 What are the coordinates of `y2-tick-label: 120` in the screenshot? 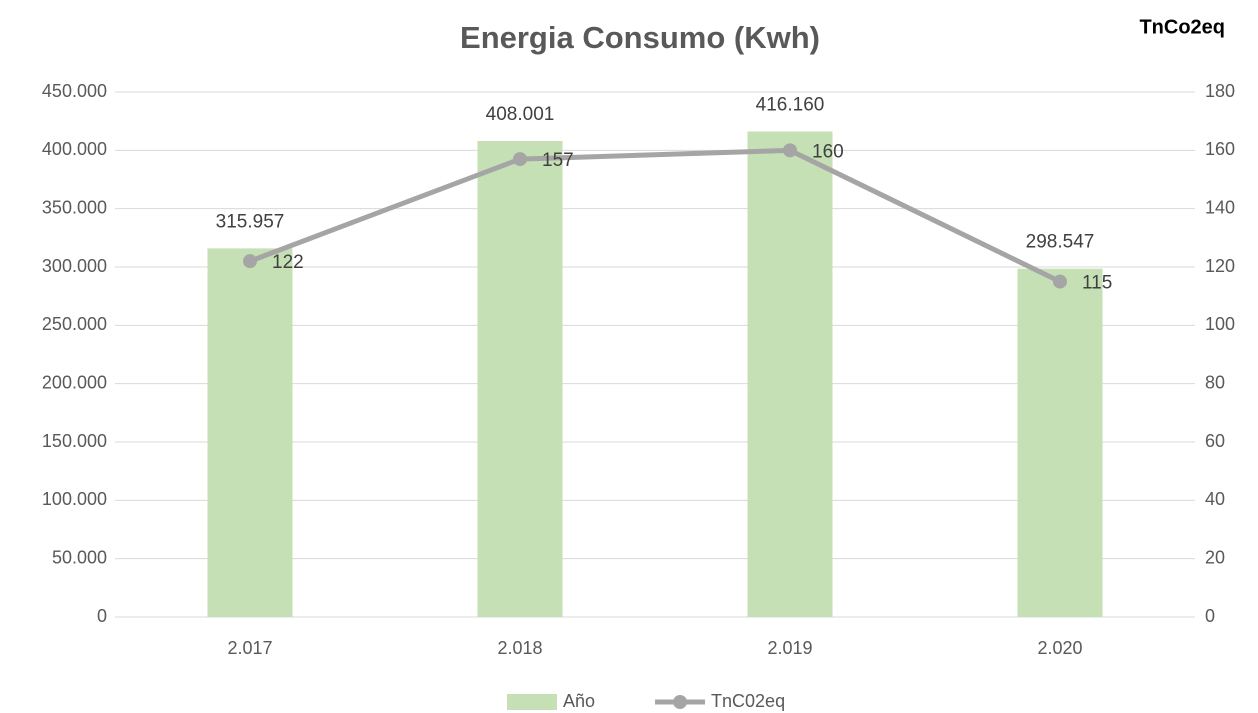 It's located at (1220, 266).